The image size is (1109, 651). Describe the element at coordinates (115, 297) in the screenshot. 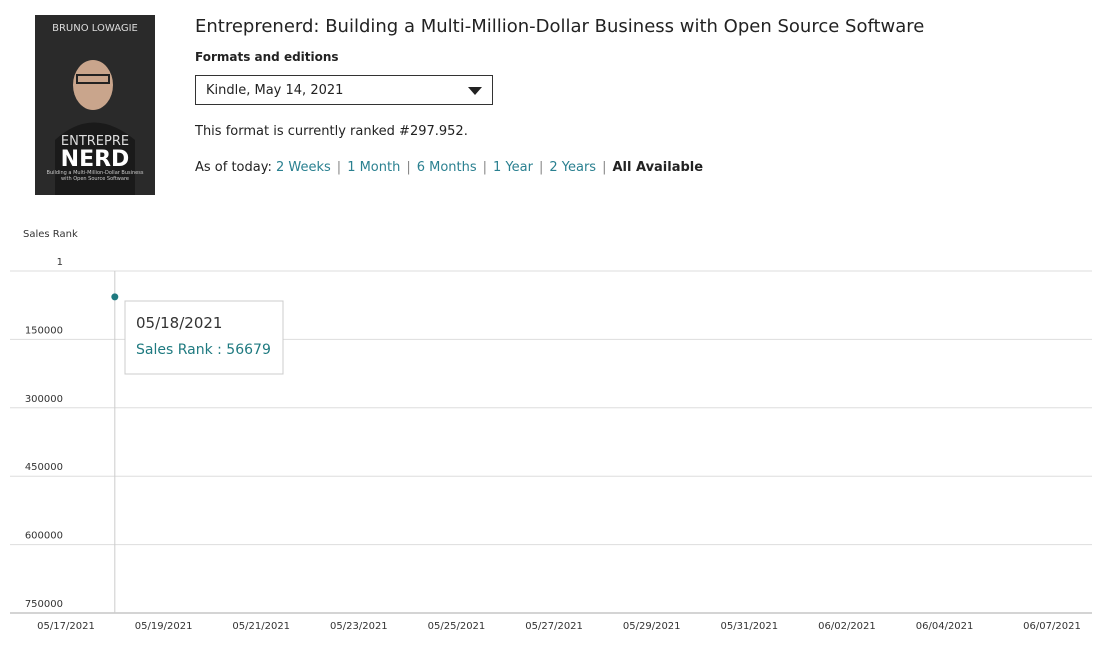

I see `hover-point` at that location.